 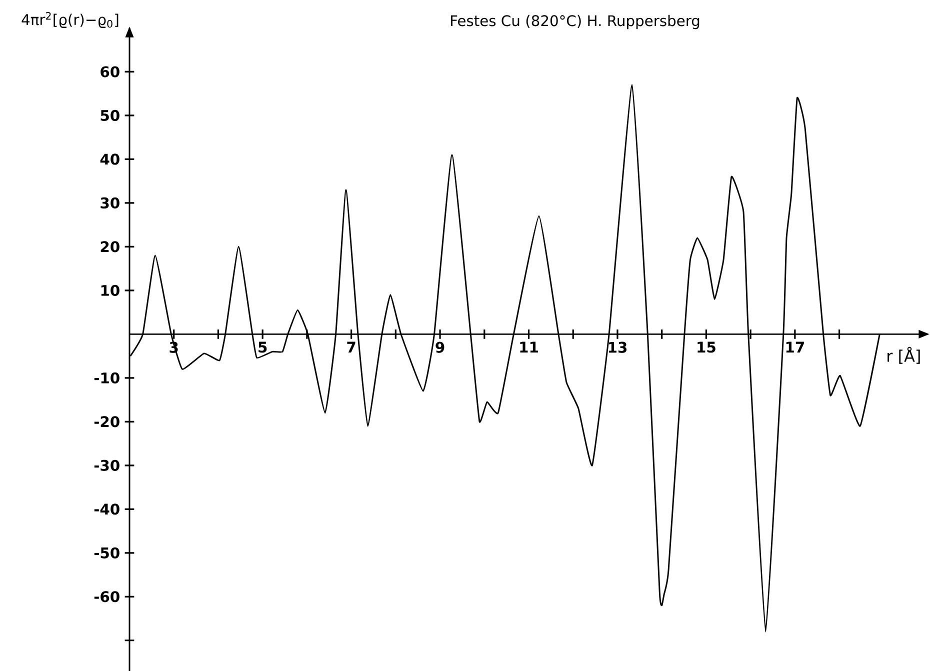 What do you see at coordinates (110, 246) in the screenshot?
I see `y-tick-label: 20` at bounding box center [110, 246].